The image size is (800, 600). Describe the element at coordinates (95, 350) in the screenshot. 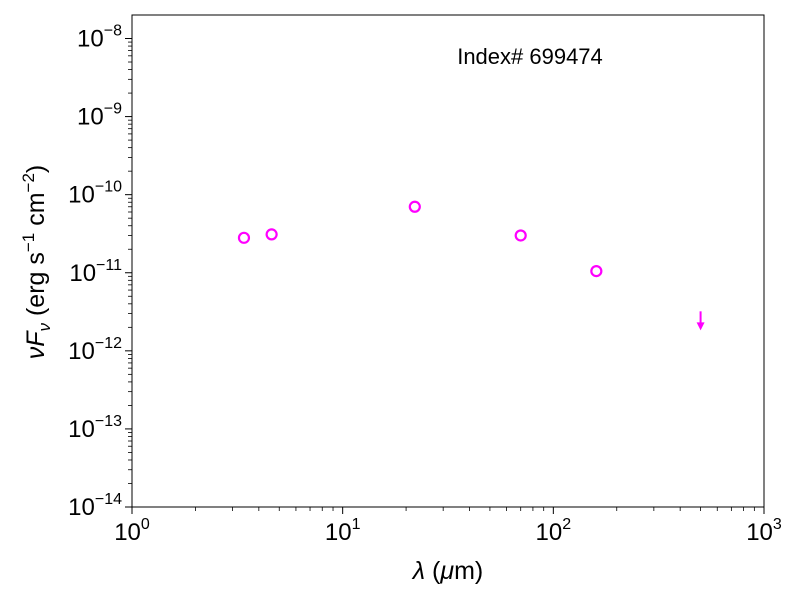

I see `y-tick-label: 10⁻¹²` at that location.